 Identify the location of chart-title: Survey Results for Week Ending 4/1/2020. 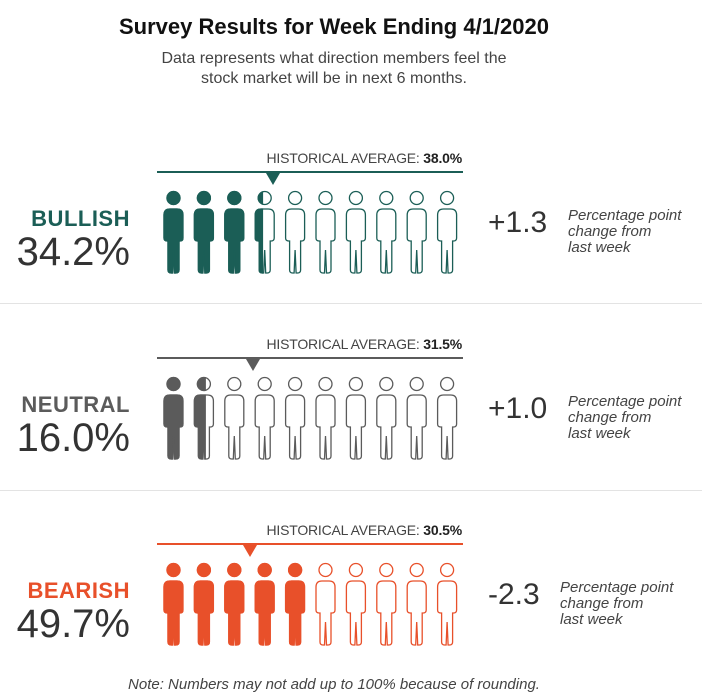
(334, 26).